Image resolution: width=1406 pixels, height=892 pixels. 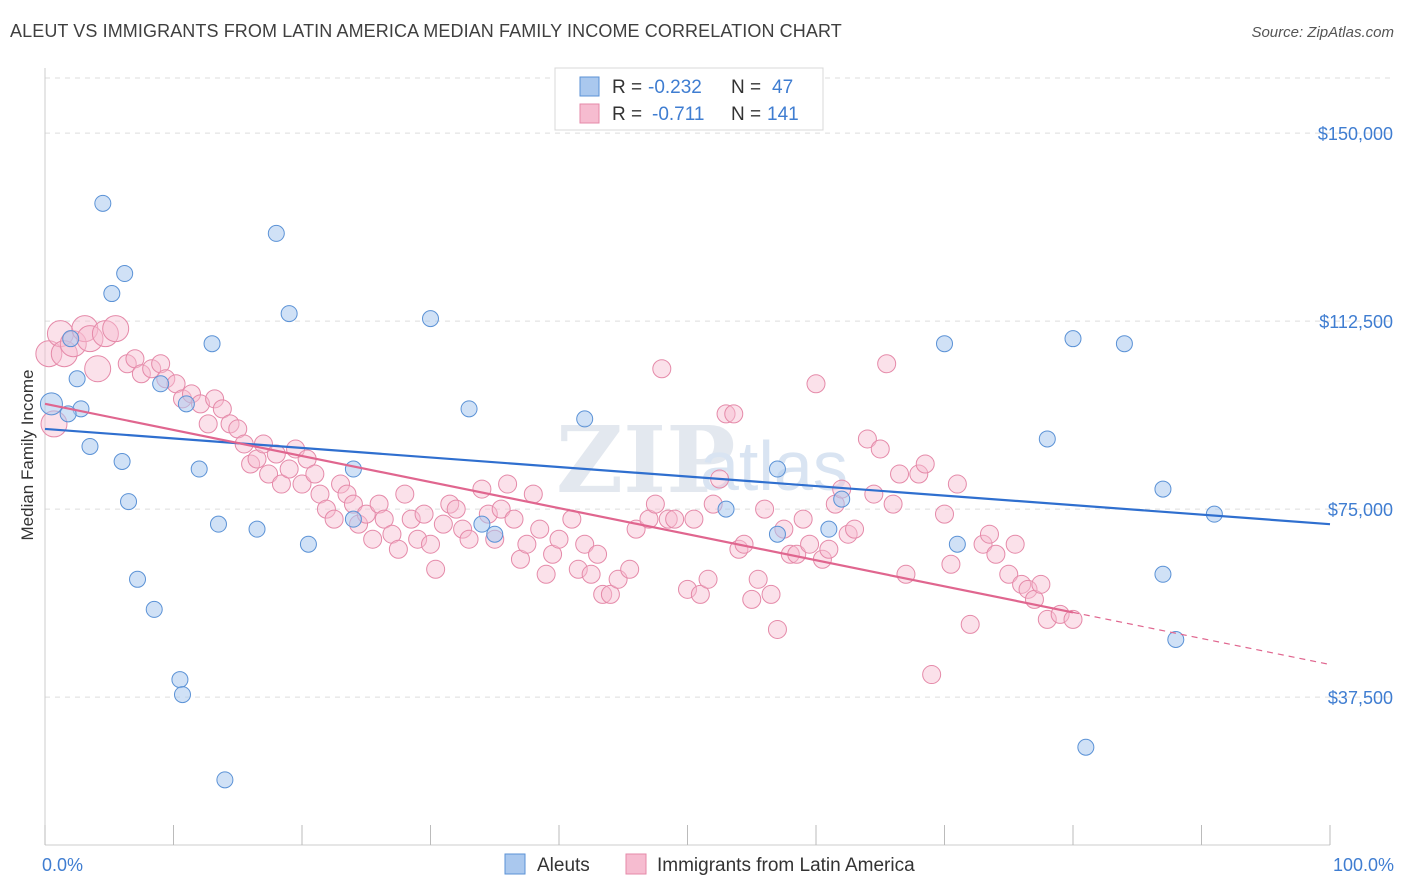 What do you see at coordinates (589, 113) in the screenshot?
I see `legend-swatch-latam` at bounding box center [589, 113].